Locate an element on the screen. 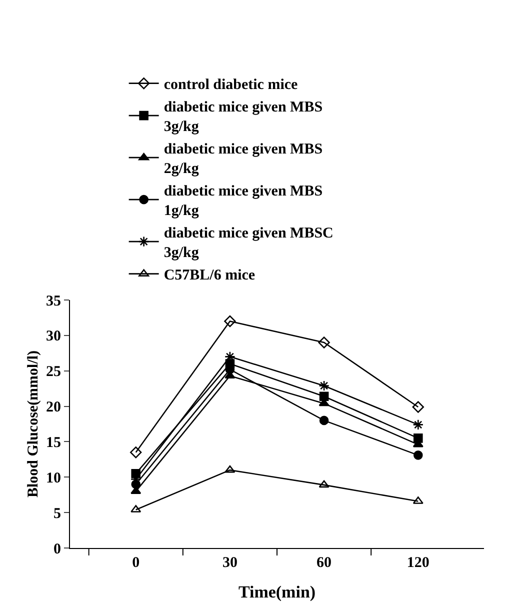 The width and height of the screenshot is (514, 610). x-tick-label: 30 is located at coordinates (230, 563).